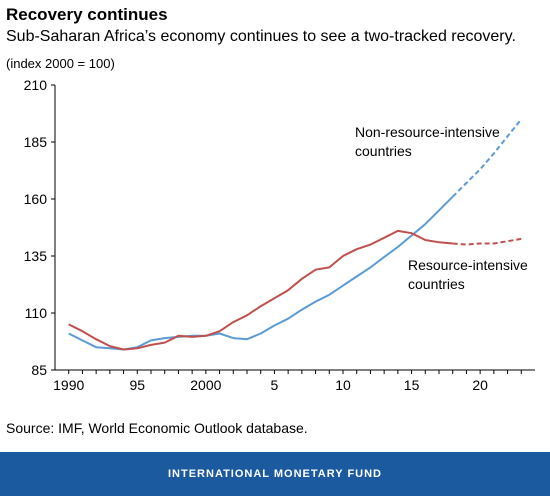 This screenshot has width=550, height=496. I want to click on resource-series-projection, so click(487, 241).